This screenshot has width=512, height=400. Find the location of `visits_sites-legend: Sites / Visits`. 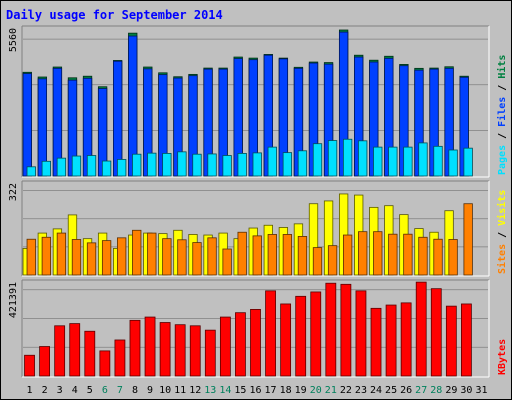

visits_sites-legend: Sites / Visits is located at coordinates (502, 232).